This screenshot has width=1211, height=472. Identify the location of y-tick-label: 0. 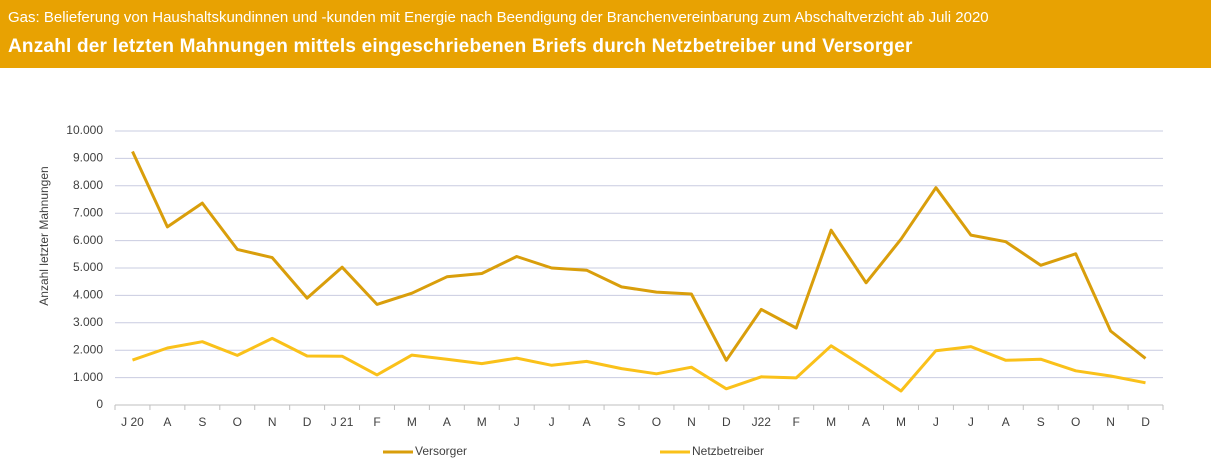
(99, 404).